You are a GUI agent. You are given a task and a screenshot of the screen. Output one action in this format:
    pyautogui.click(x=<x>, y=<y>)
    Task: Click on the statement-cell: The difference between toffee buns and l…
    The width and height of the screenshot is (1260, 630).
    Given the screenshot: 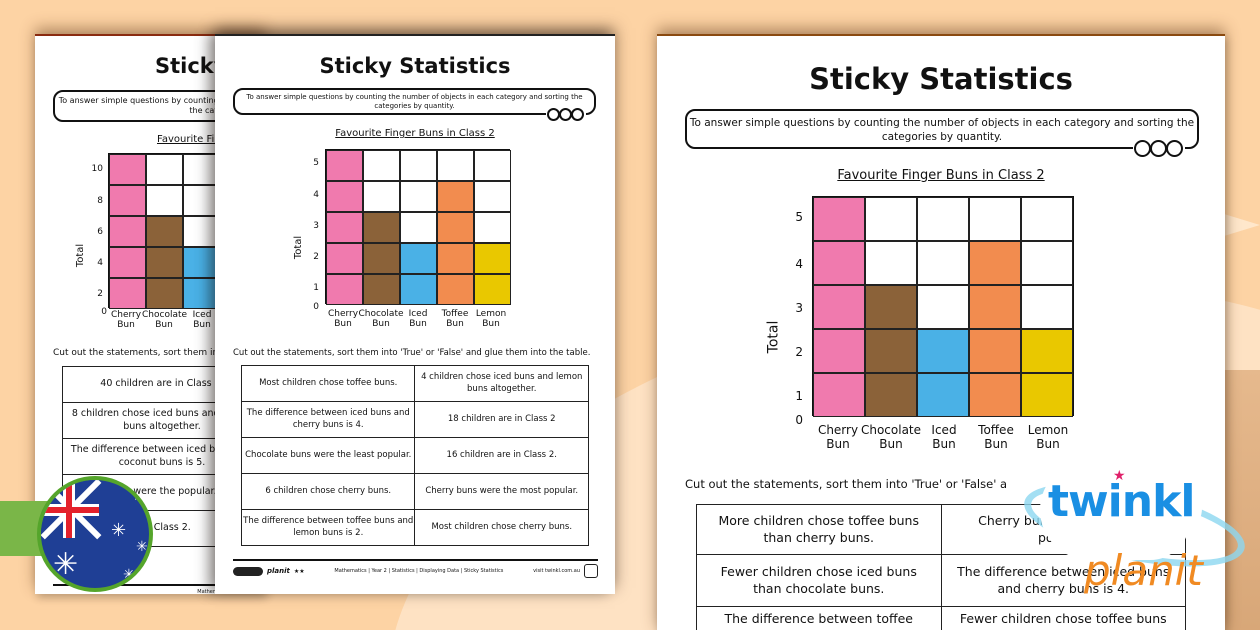 What is the action you would take?
    pyautogui.click(x=328, y=527)
    